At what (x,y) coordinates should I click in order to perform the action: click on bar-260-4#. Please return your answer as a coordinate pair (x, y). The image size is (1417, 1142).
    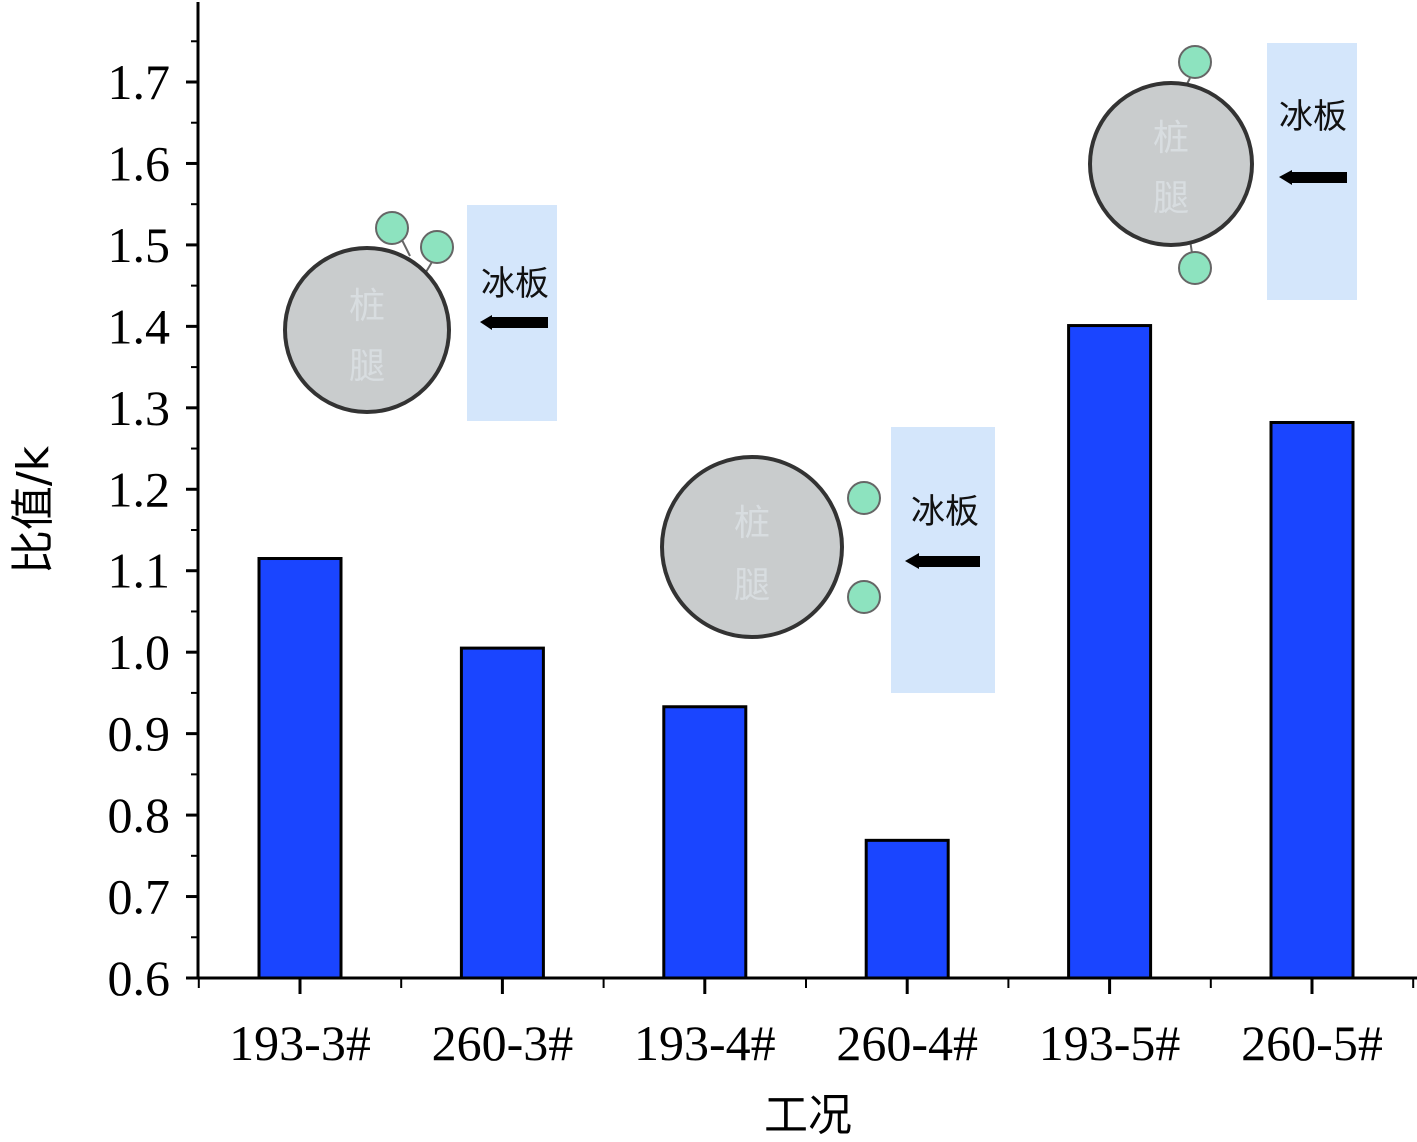
    Looking at the image, I should click on (907, 909).